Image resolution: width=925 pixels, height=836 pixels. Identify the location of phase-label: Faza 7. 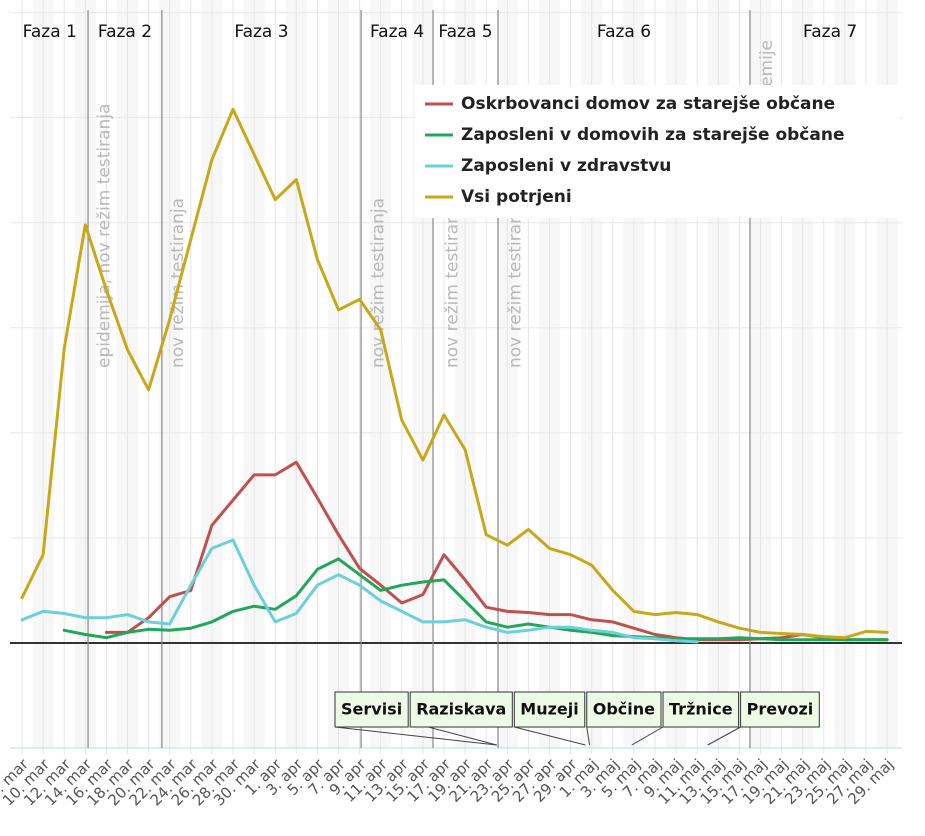
(830, 32).